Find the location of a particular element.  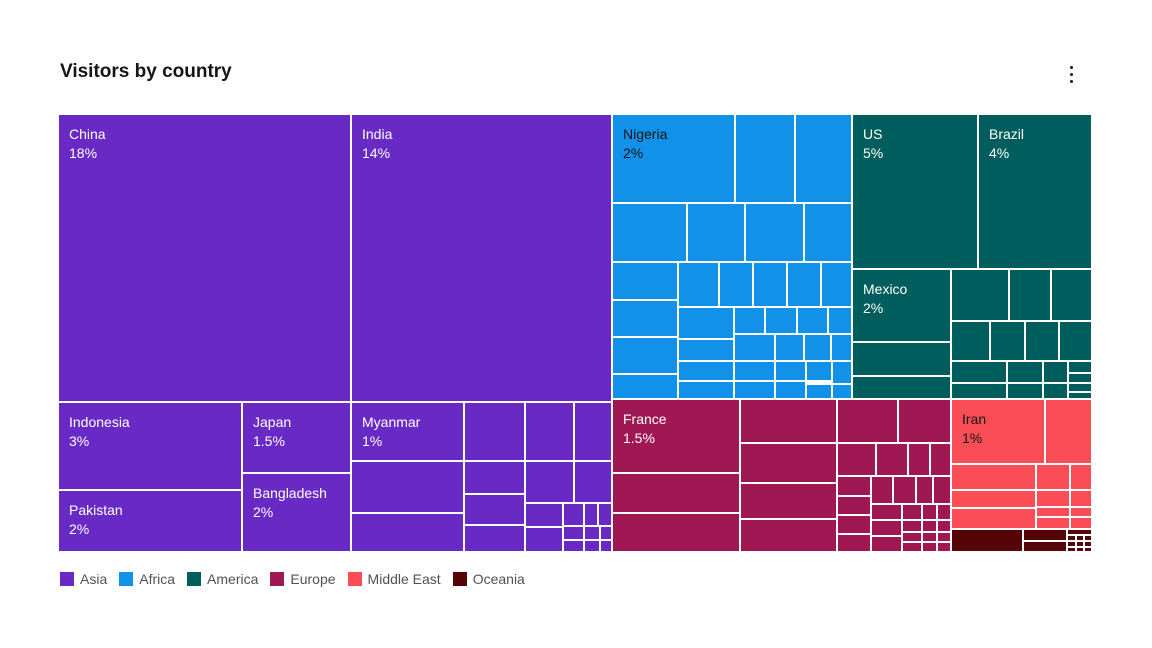

treemap-tile-nigeria is located at coordinates (673, 158).